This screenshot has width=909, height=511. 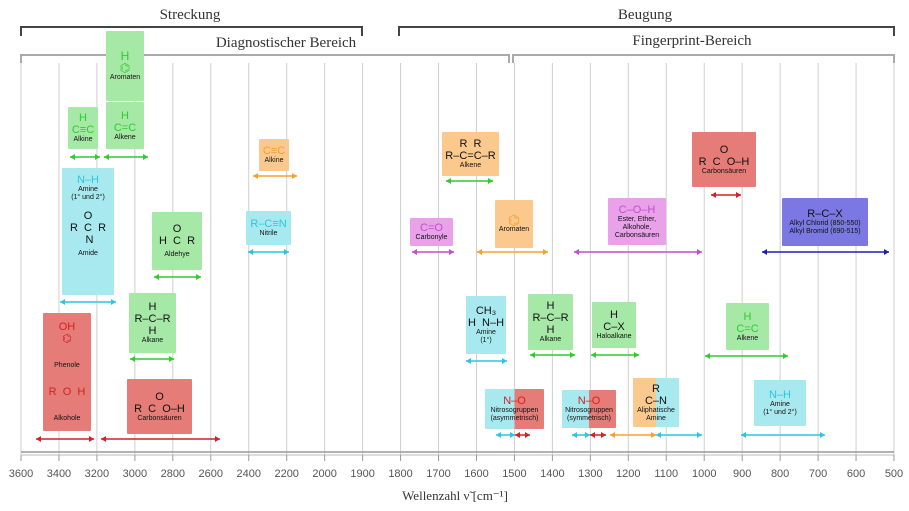 What do you see at coordinates (552, 474) in the screenshot?
I see `tick-label: 1400` at bounding box center [552, 474].